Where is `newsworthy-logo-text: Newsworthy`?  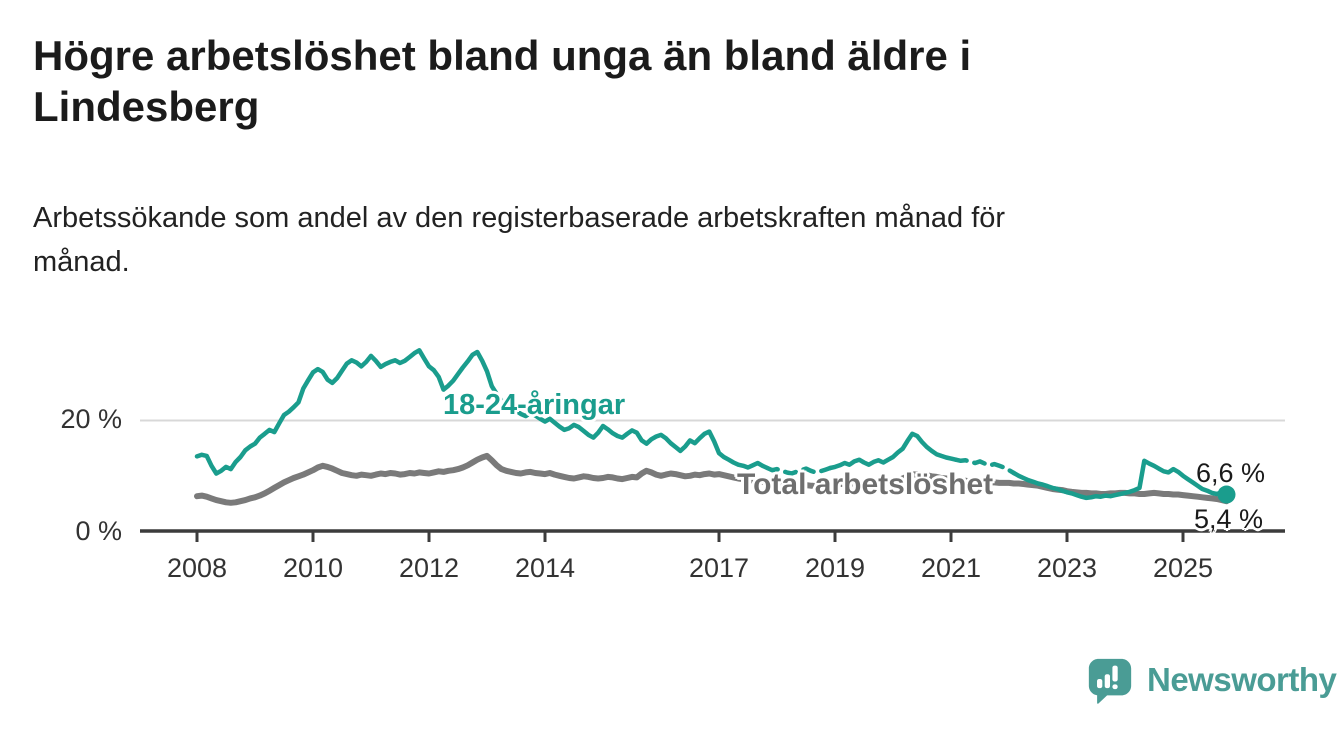
newsworthy-logo-text: Newsworthy is located at coordinates (1242, 679).